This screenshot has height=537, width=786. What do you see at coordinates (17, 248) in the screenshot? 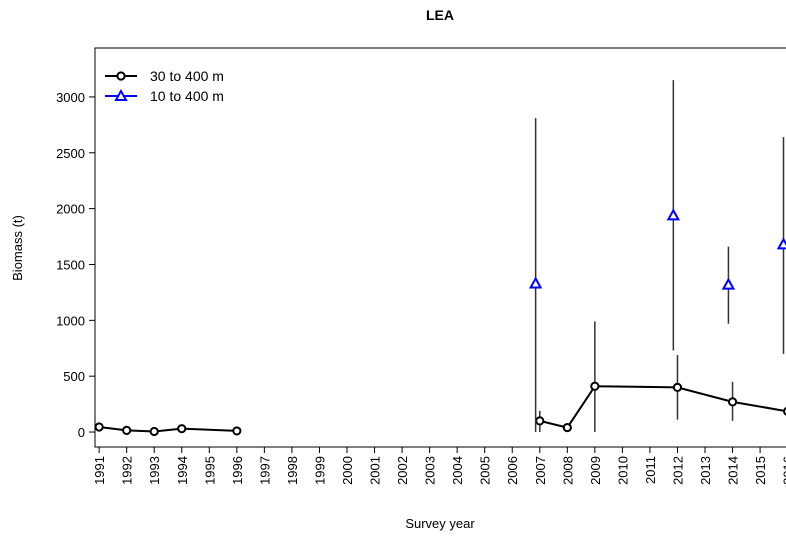
I see `y-axis-label: Biomass (t)` at bounding box center [17, 248].